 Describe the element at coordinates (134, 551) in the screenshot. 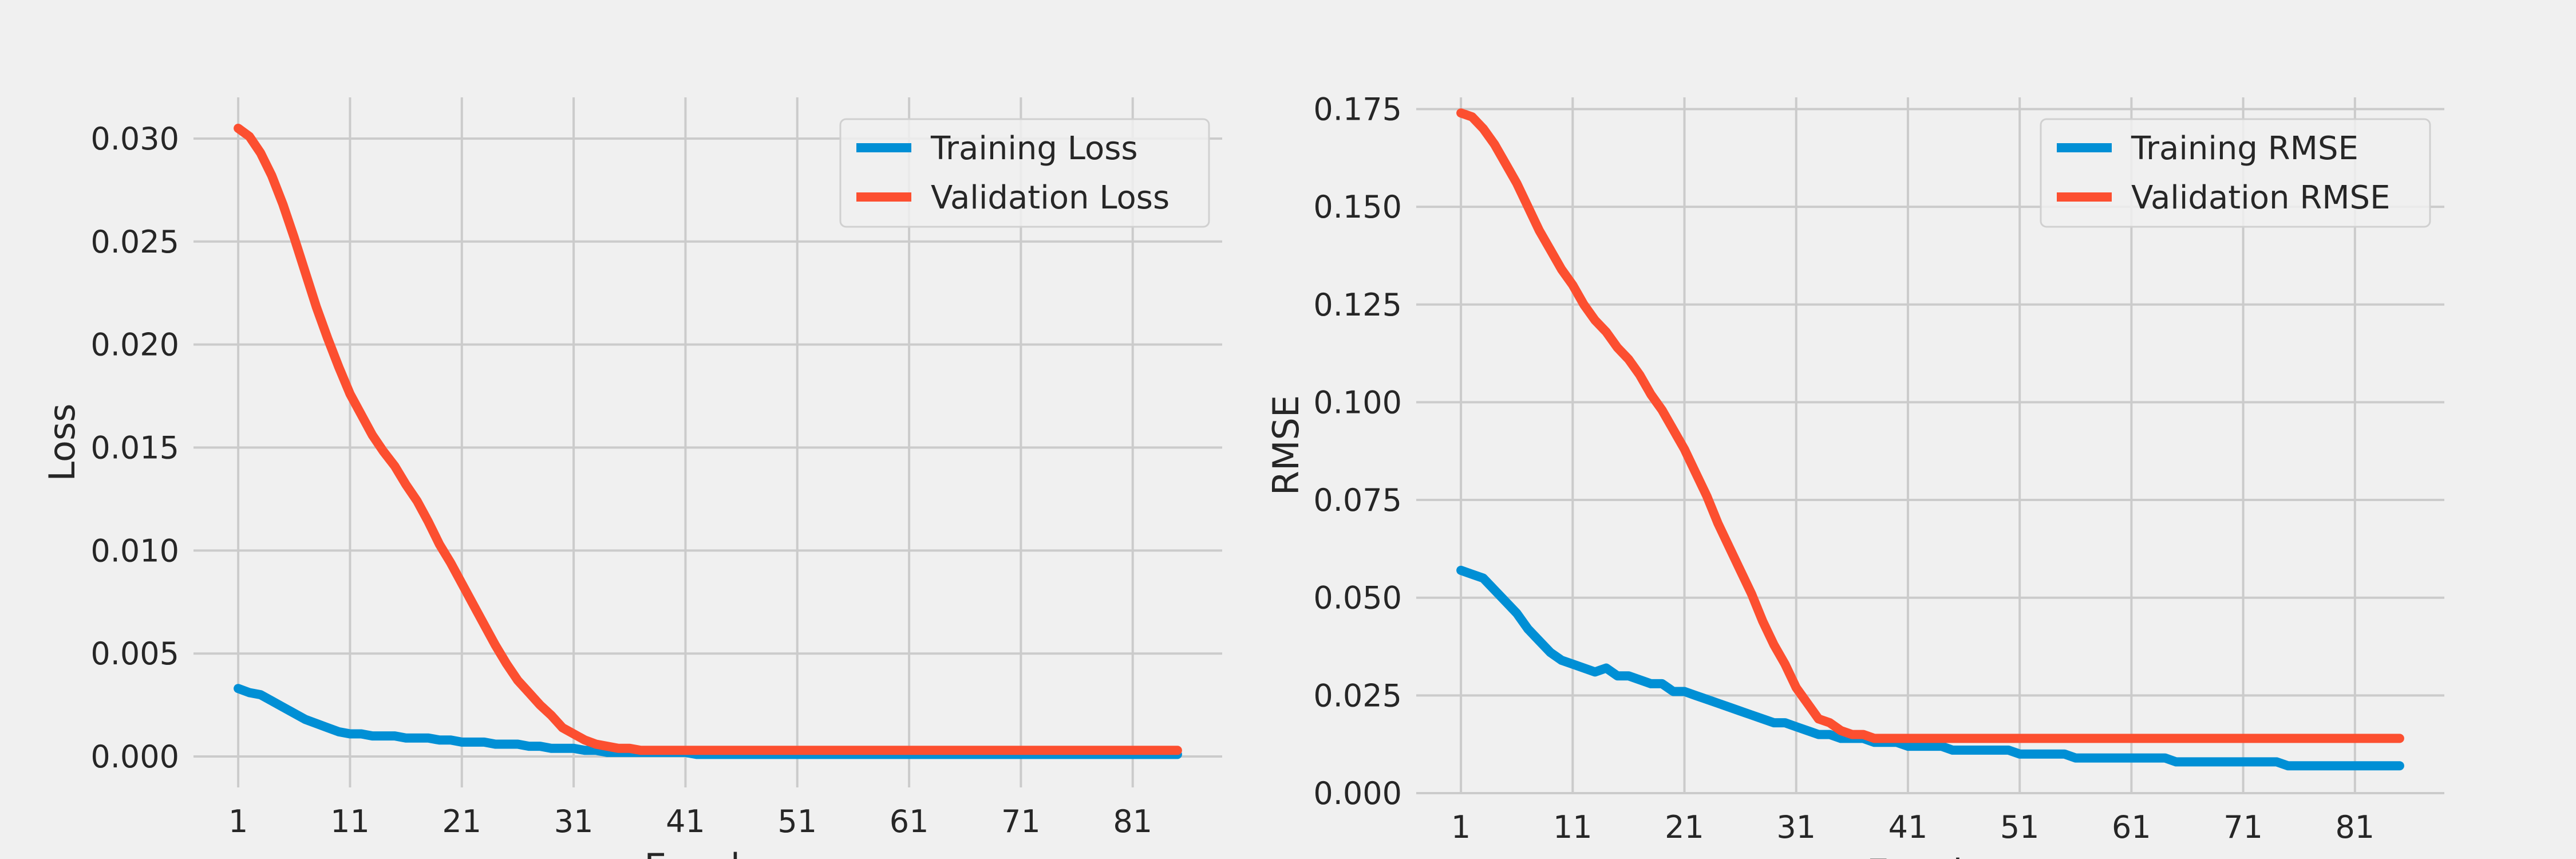

I see `y-tick-label: 0.010` at that location.